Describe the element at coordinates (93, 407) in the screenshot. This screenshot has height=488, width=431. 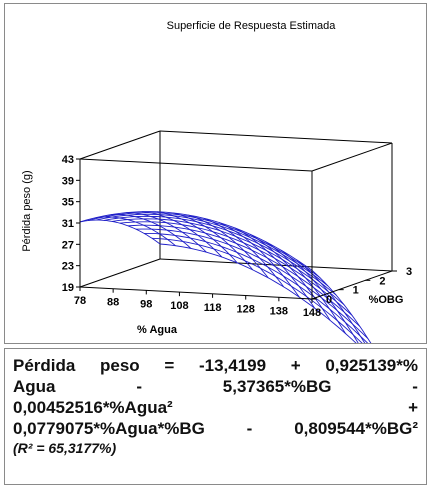
I see `equation-term: 0,00452516*%Agua²` at that location.